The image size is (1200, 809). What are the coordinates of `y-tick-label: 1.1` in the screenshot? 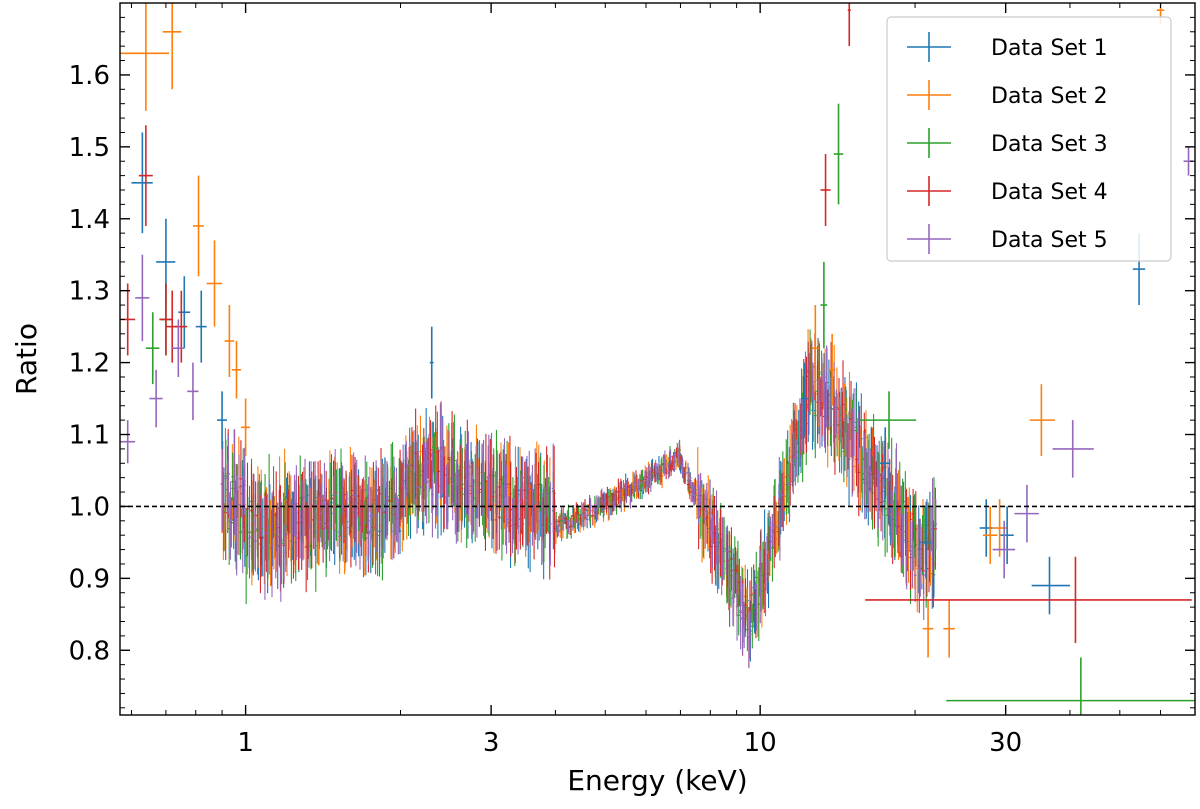 It's located at (89, 436).